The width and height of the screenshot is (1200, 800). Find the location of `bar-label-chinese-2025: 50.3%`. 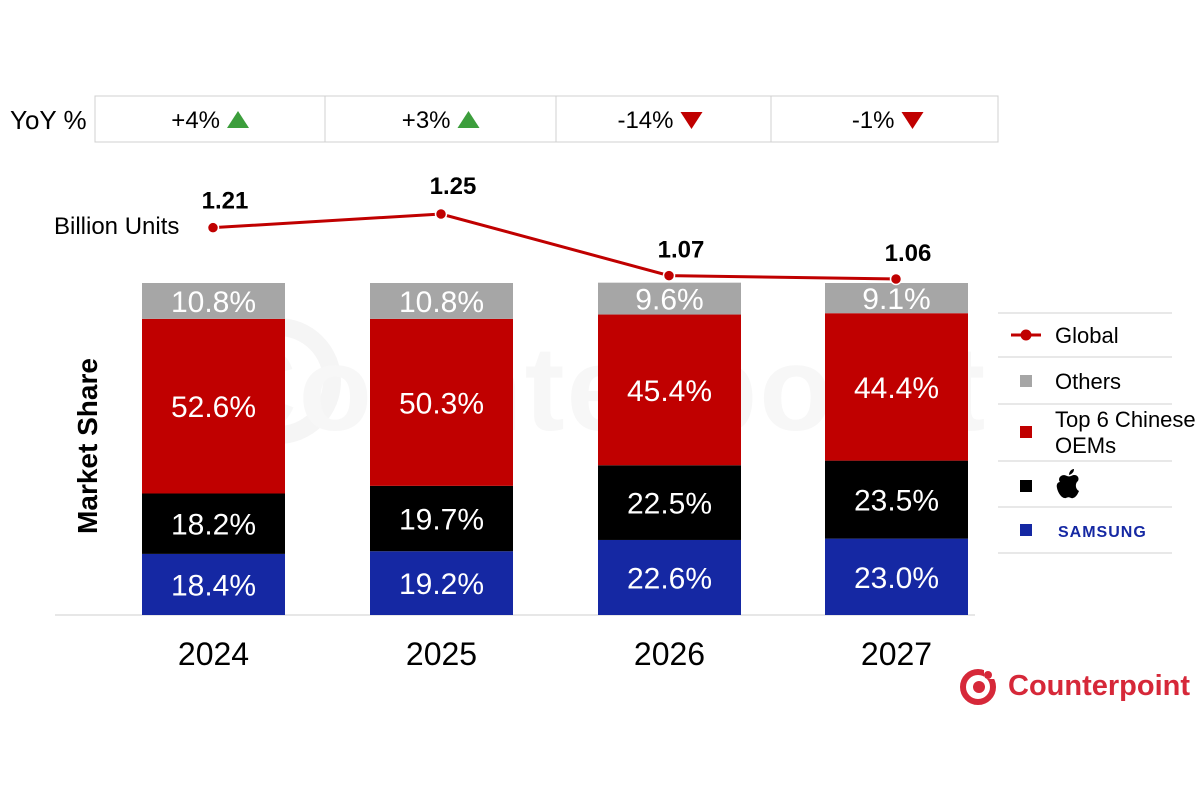

bar-label-chinese-2025: 50.3% is located at coordinates (441, 403).